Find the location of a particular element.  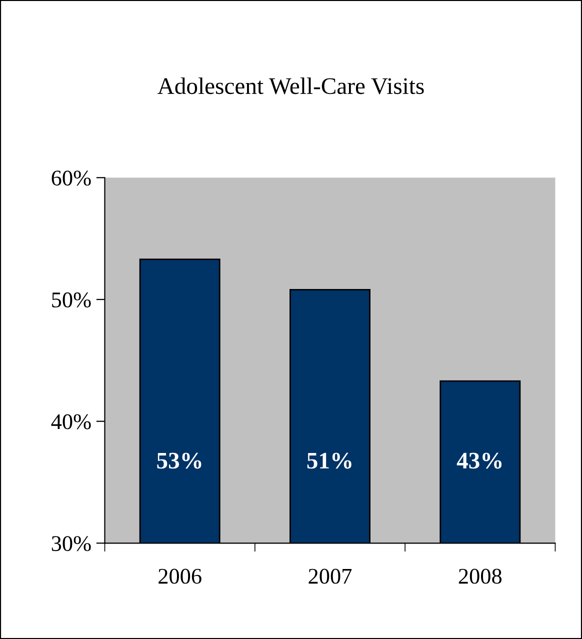

x-tick-label: 2008 is located at coordinates (480, 576).